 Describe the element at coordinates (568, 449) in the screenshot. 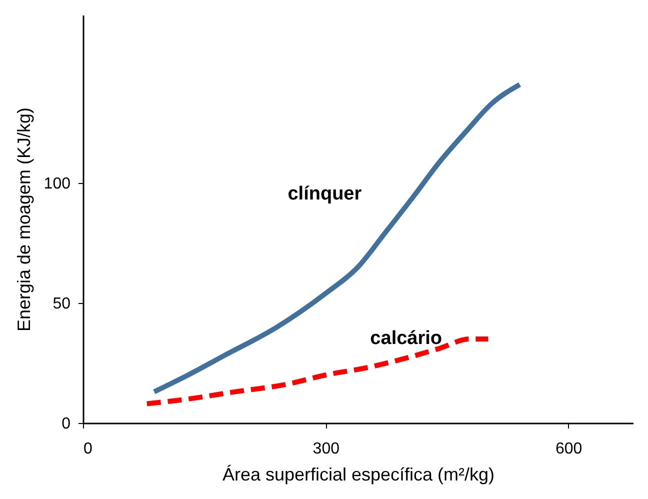

I see `x-tick-label: 600` at that location.